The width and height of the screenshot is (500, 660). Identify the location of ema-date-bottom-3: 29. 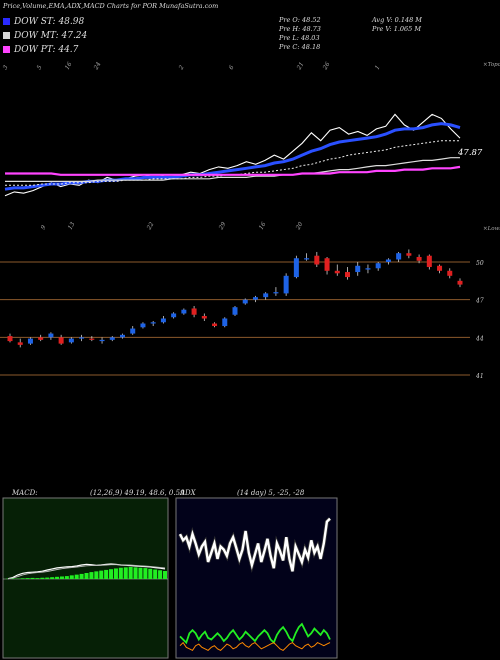
(222, 226).